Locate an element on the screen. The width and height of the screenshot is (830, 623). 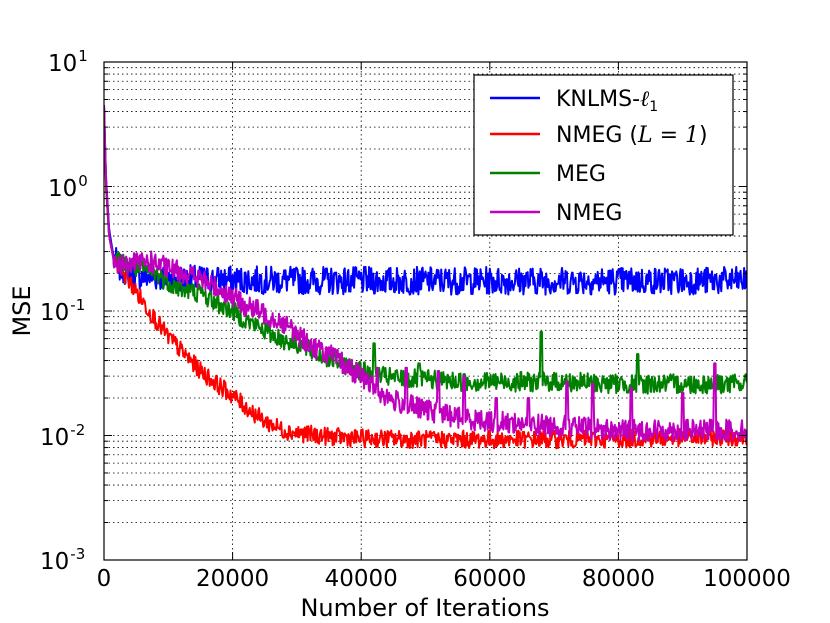
x-tick-label: 40000 is located at coordinates (361, 579).